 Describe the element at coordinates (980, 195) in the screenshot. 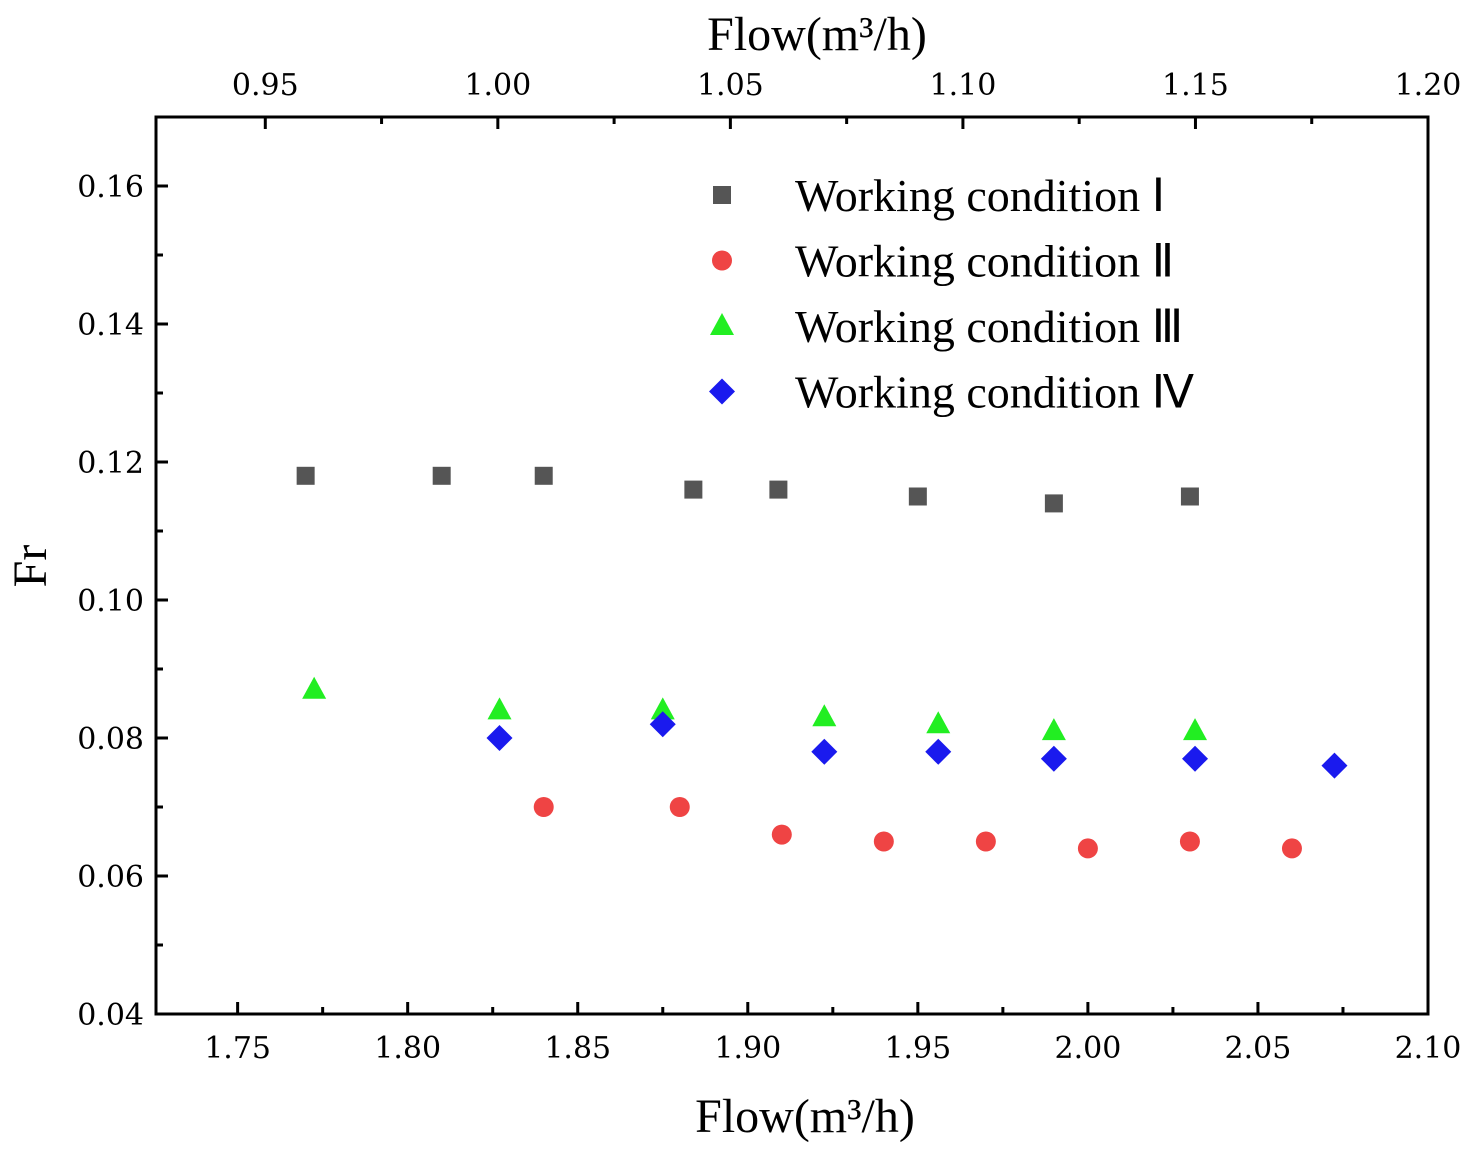

I see `legend-label-1: Working condition Ⅰ` at that location.